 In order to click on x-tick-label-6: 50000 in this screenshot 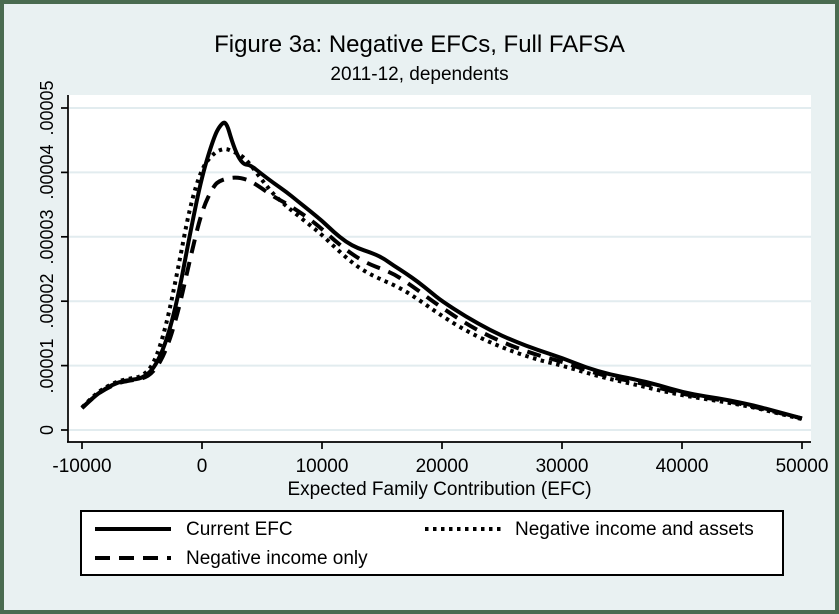, I will do `click(802, 466)`.